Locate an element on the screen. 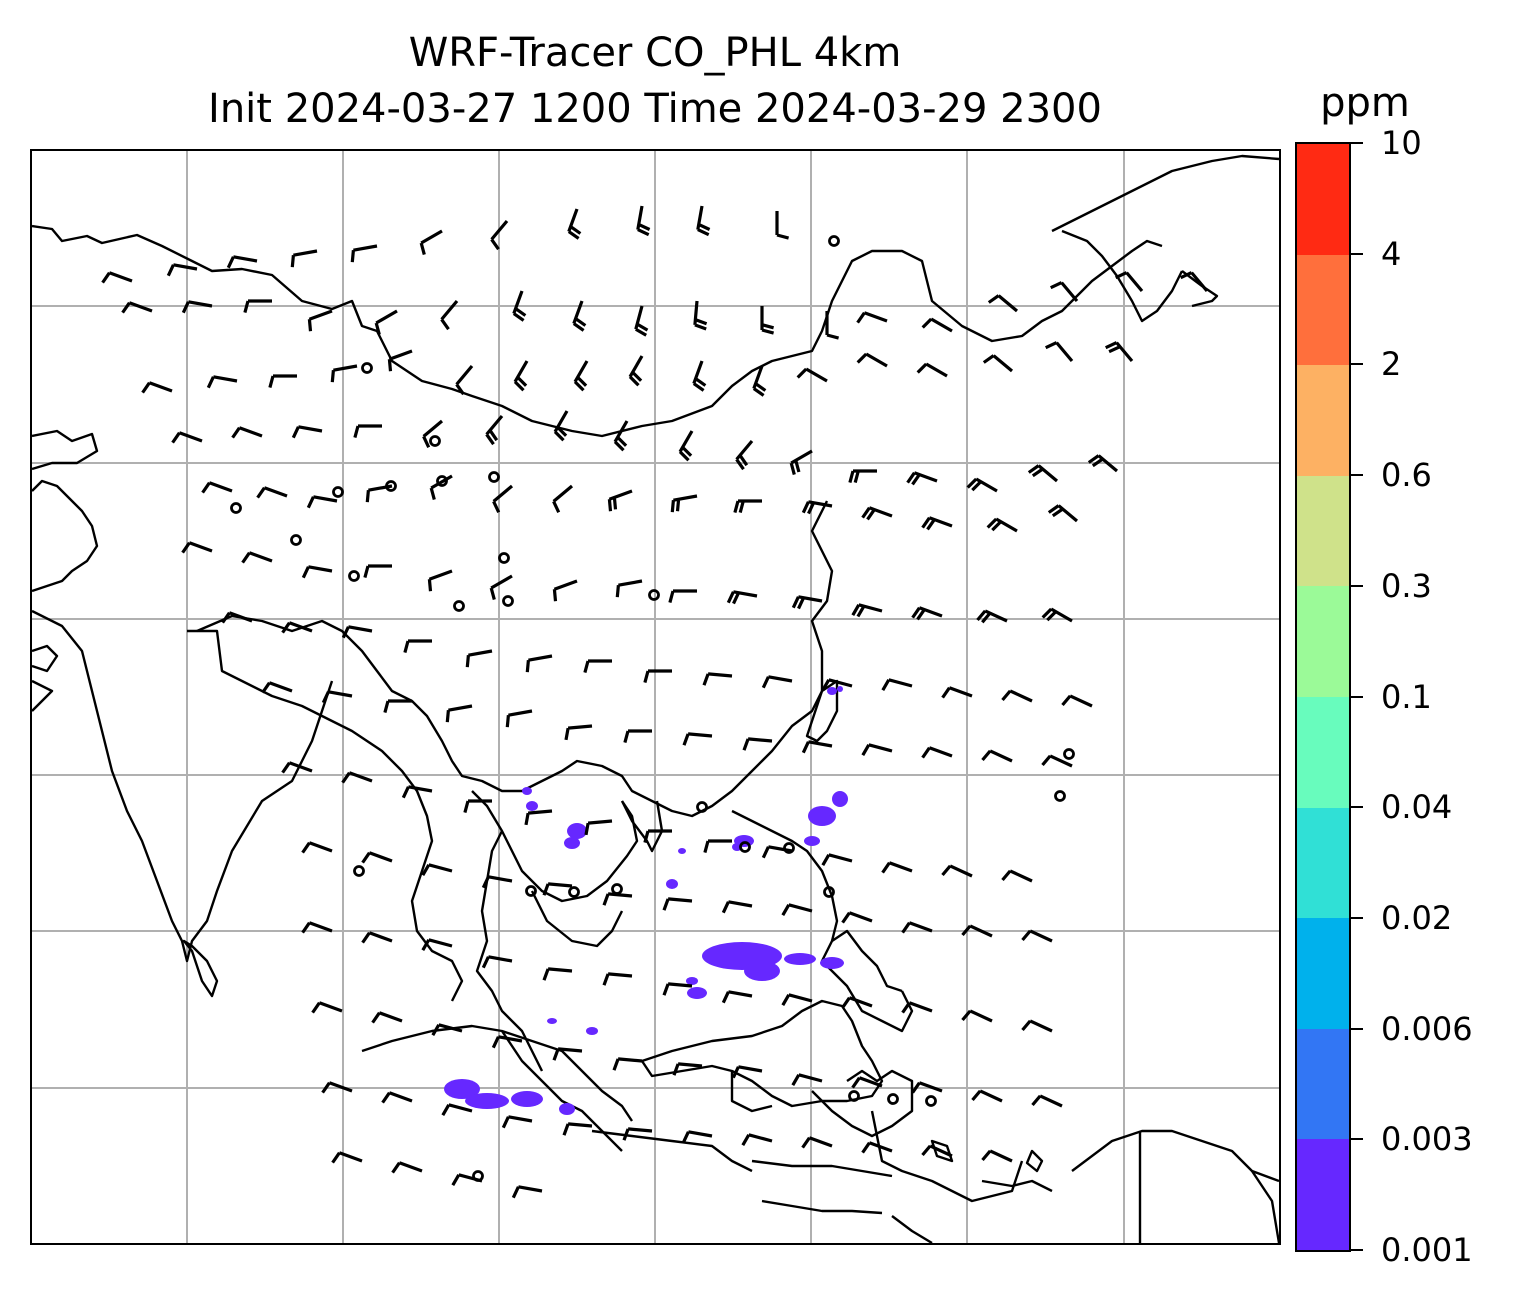 The image size is (1528, 1306). colorbar-tick is located at coordinates (1357, 364).